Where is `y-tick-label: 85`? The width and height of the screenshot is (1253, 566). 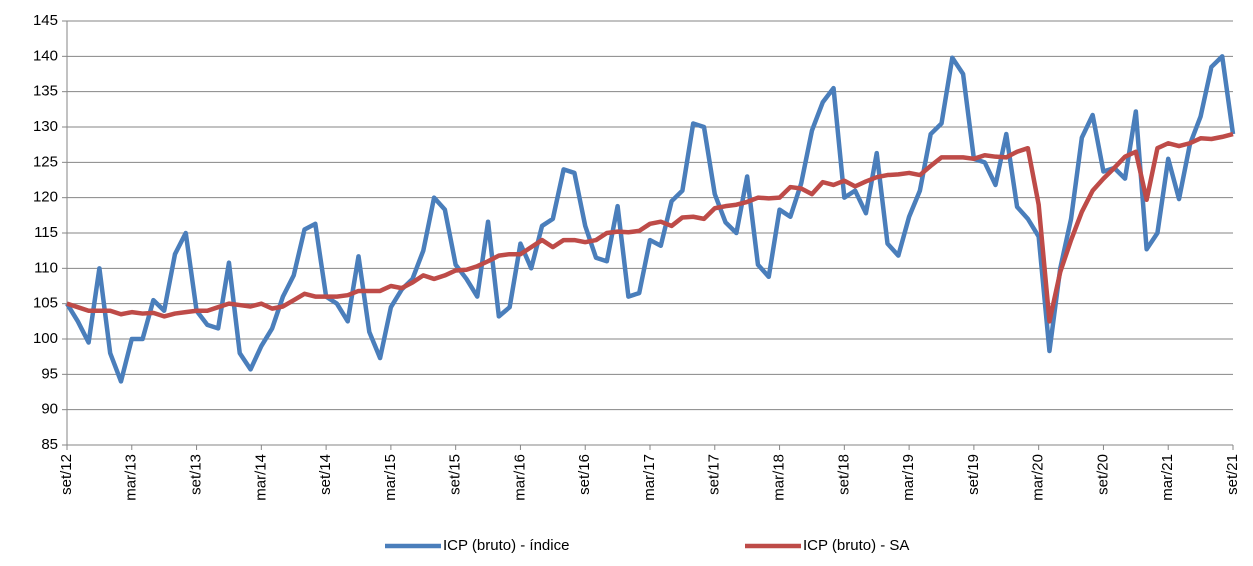 y-tick-label: 85 is located at coordinates (49, 444).